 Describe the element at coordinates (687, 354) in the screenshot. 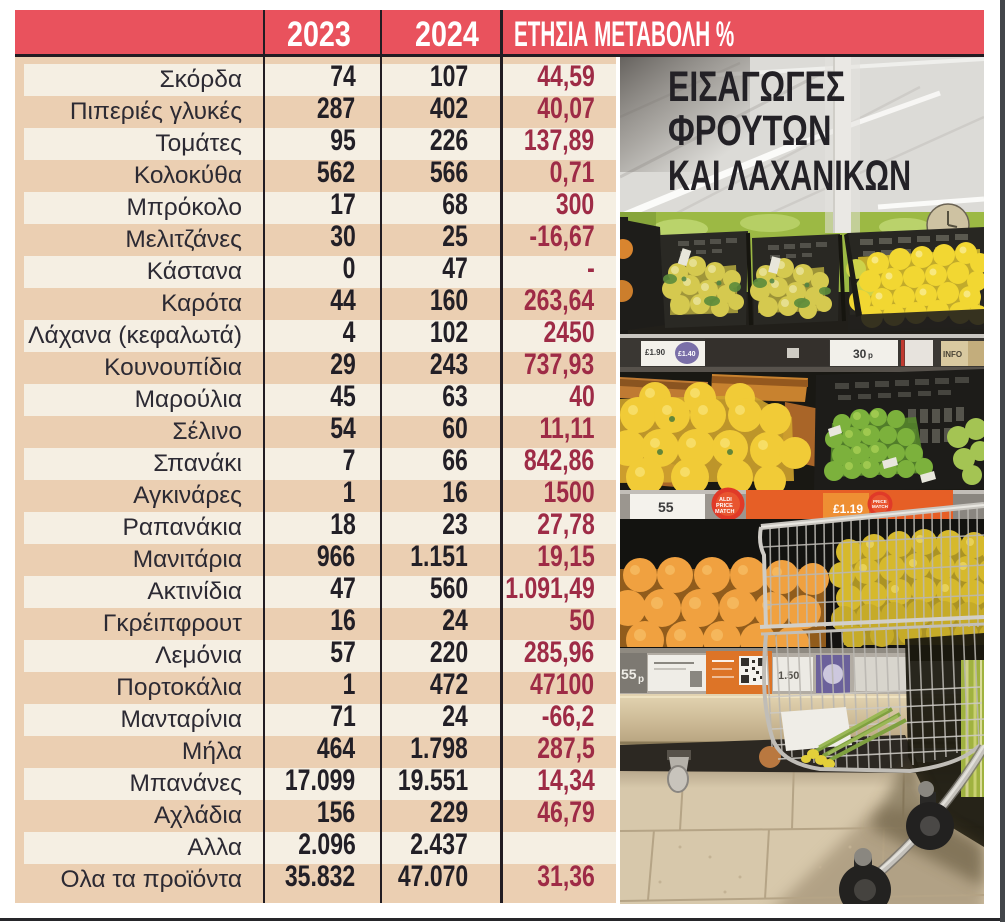

I see `svg-text: £1.40` at that location.